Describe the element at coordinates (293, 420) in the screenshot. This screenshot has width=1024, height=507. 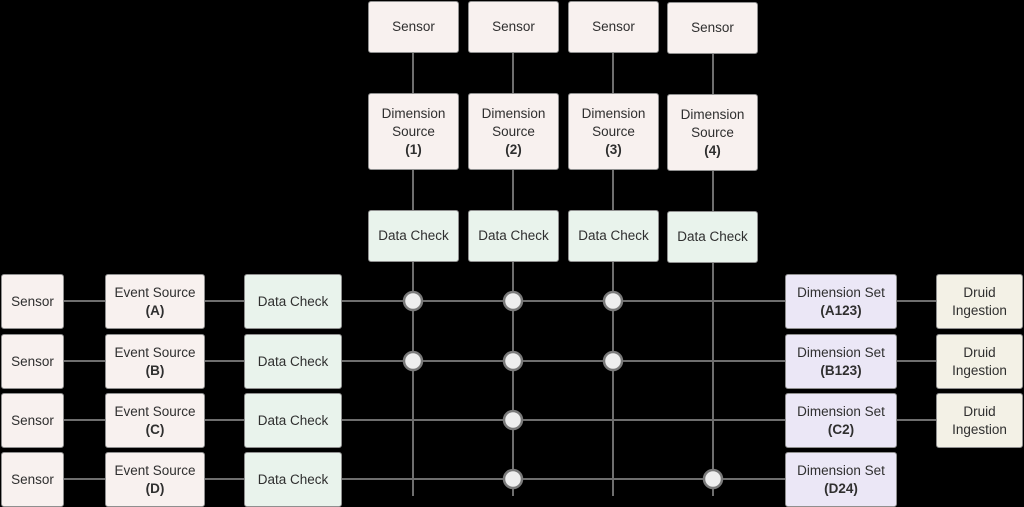
I see `row-data-check-C: Data Check` at that location.